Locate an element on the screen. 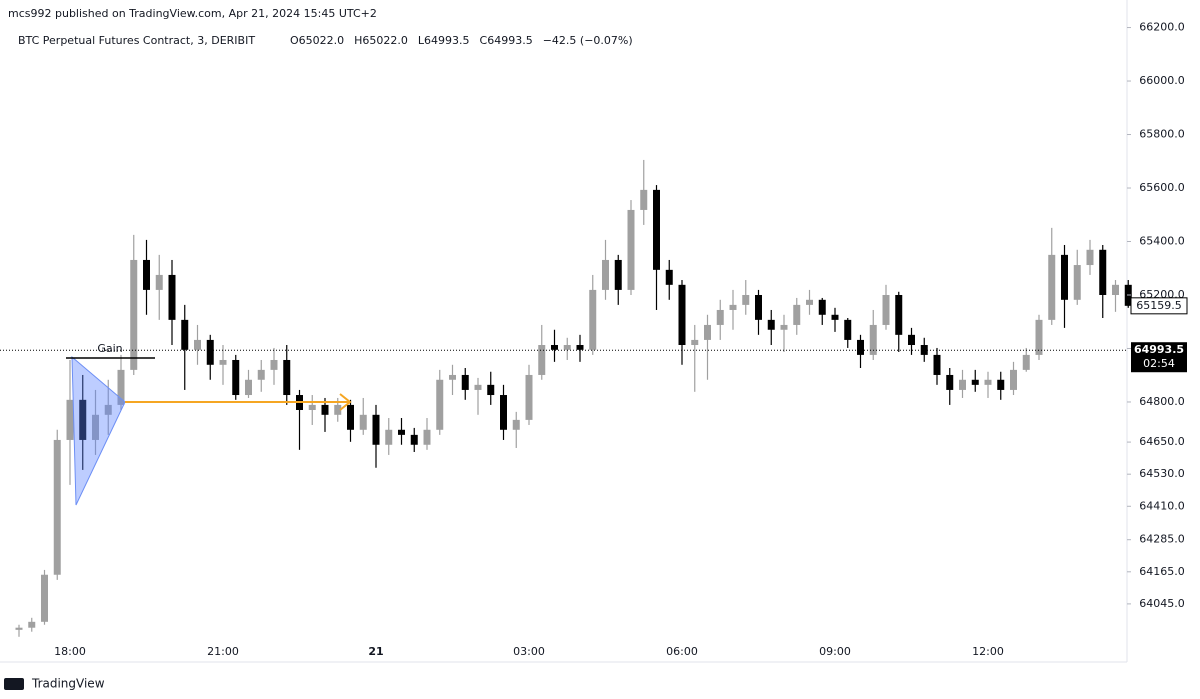  x-tick-label: 06:00 is located at coordinates (682, 651).